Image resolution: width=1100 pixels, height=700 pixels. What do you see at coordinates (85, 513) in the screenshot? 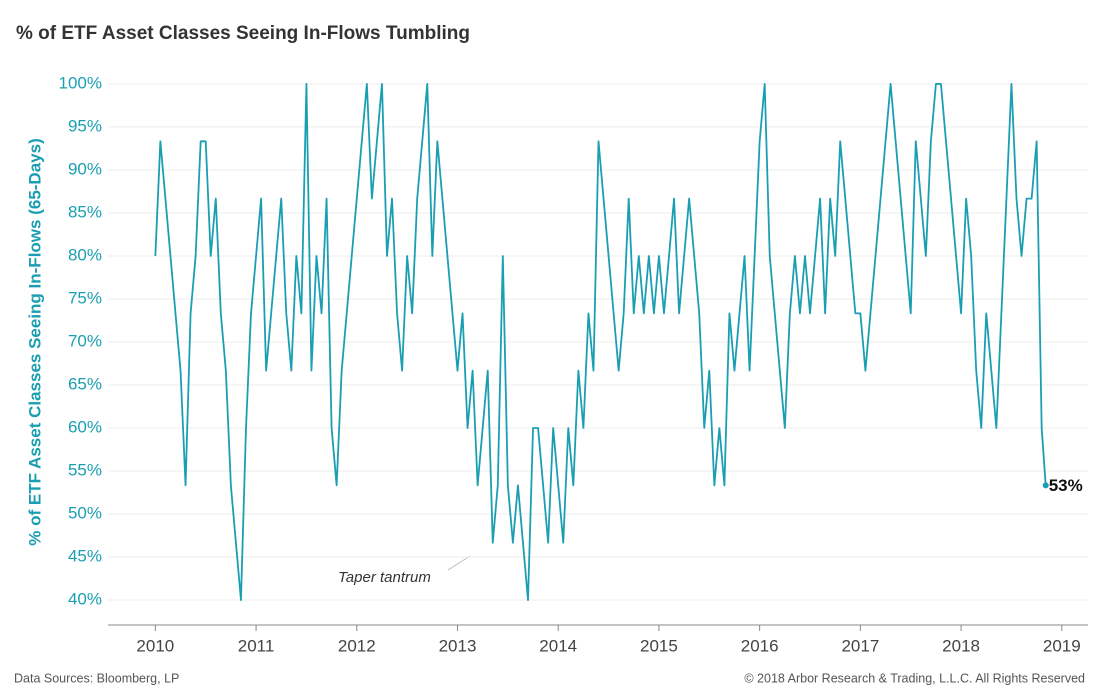
I see `y-tick-label: 50%` at bounding box center [85, 513].